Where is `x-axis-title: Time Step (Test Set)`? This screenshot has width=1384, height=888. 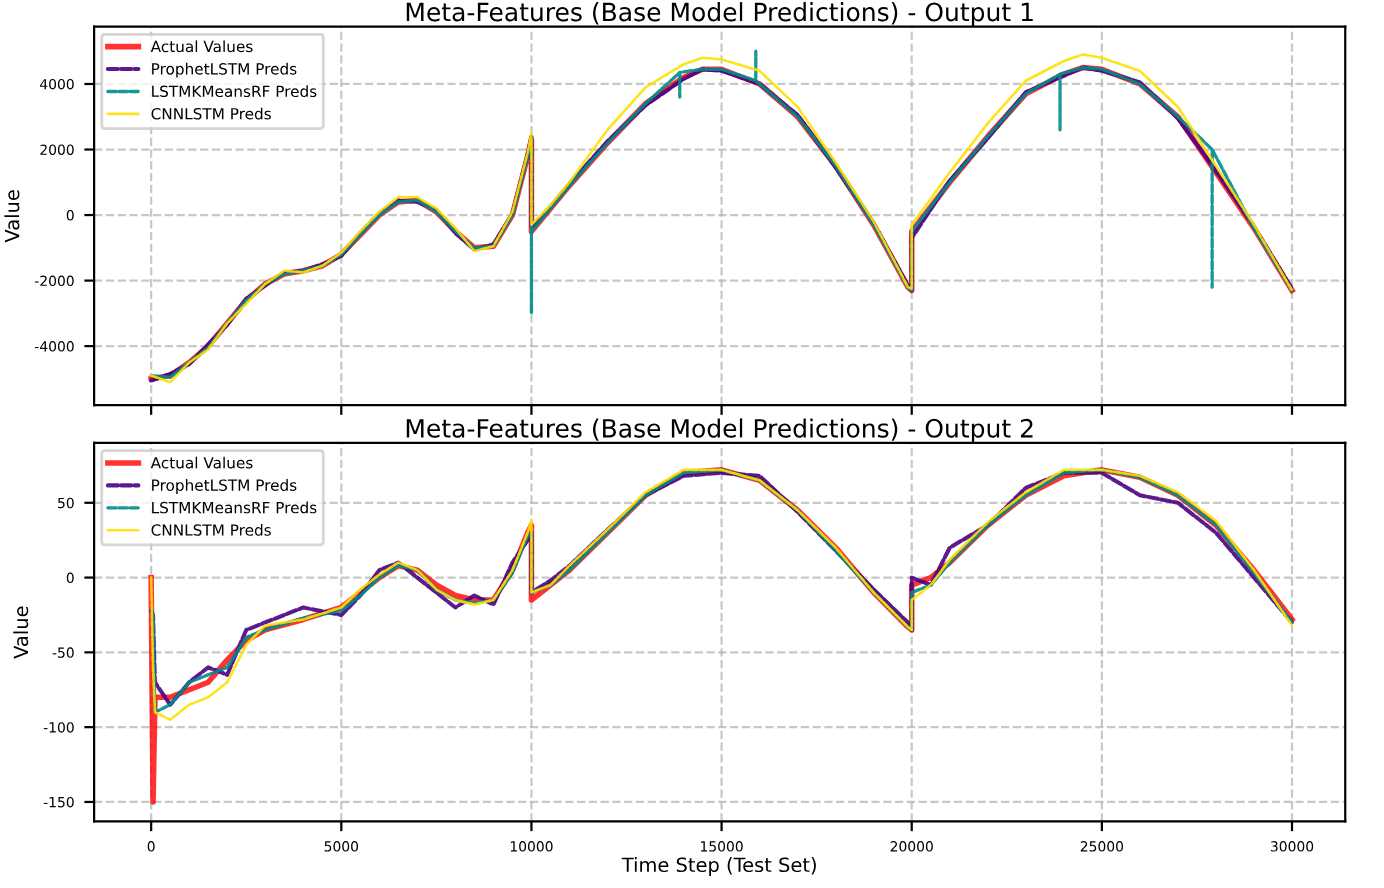 x-axis-title: Time Step (Test Set) is located at coordinates (718, 866).